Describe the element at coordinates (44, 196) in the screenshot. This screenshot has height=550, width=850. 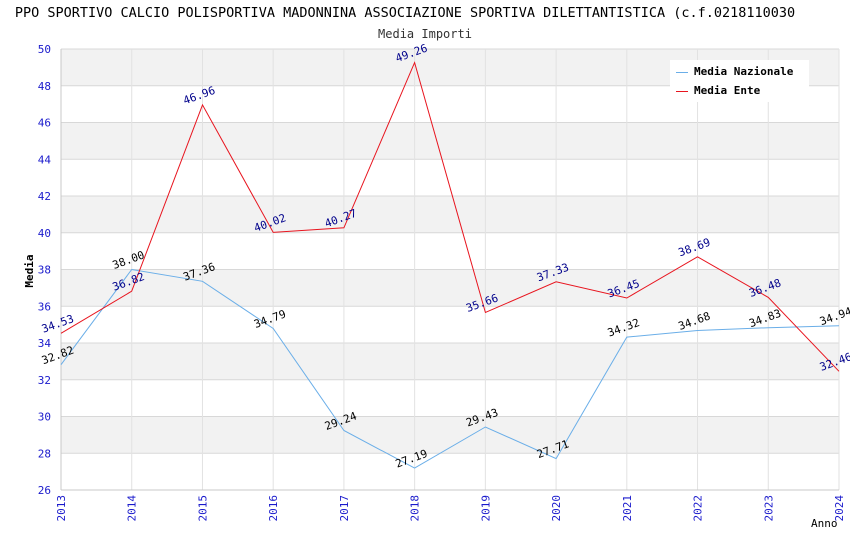
I see `y-tick-label: 42` at that location.